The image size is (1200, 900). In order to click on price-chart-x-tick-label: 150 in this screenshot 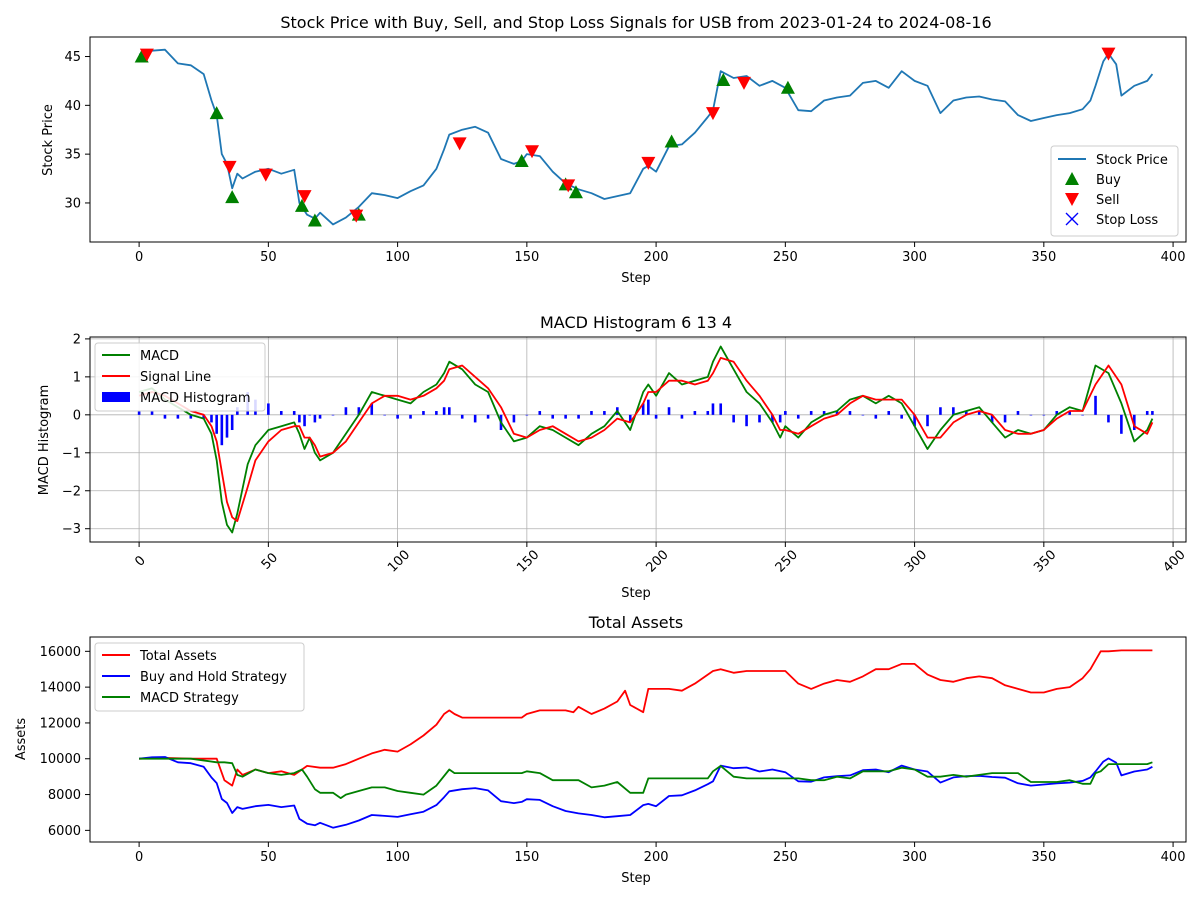, I will do `click(526, 257)`.